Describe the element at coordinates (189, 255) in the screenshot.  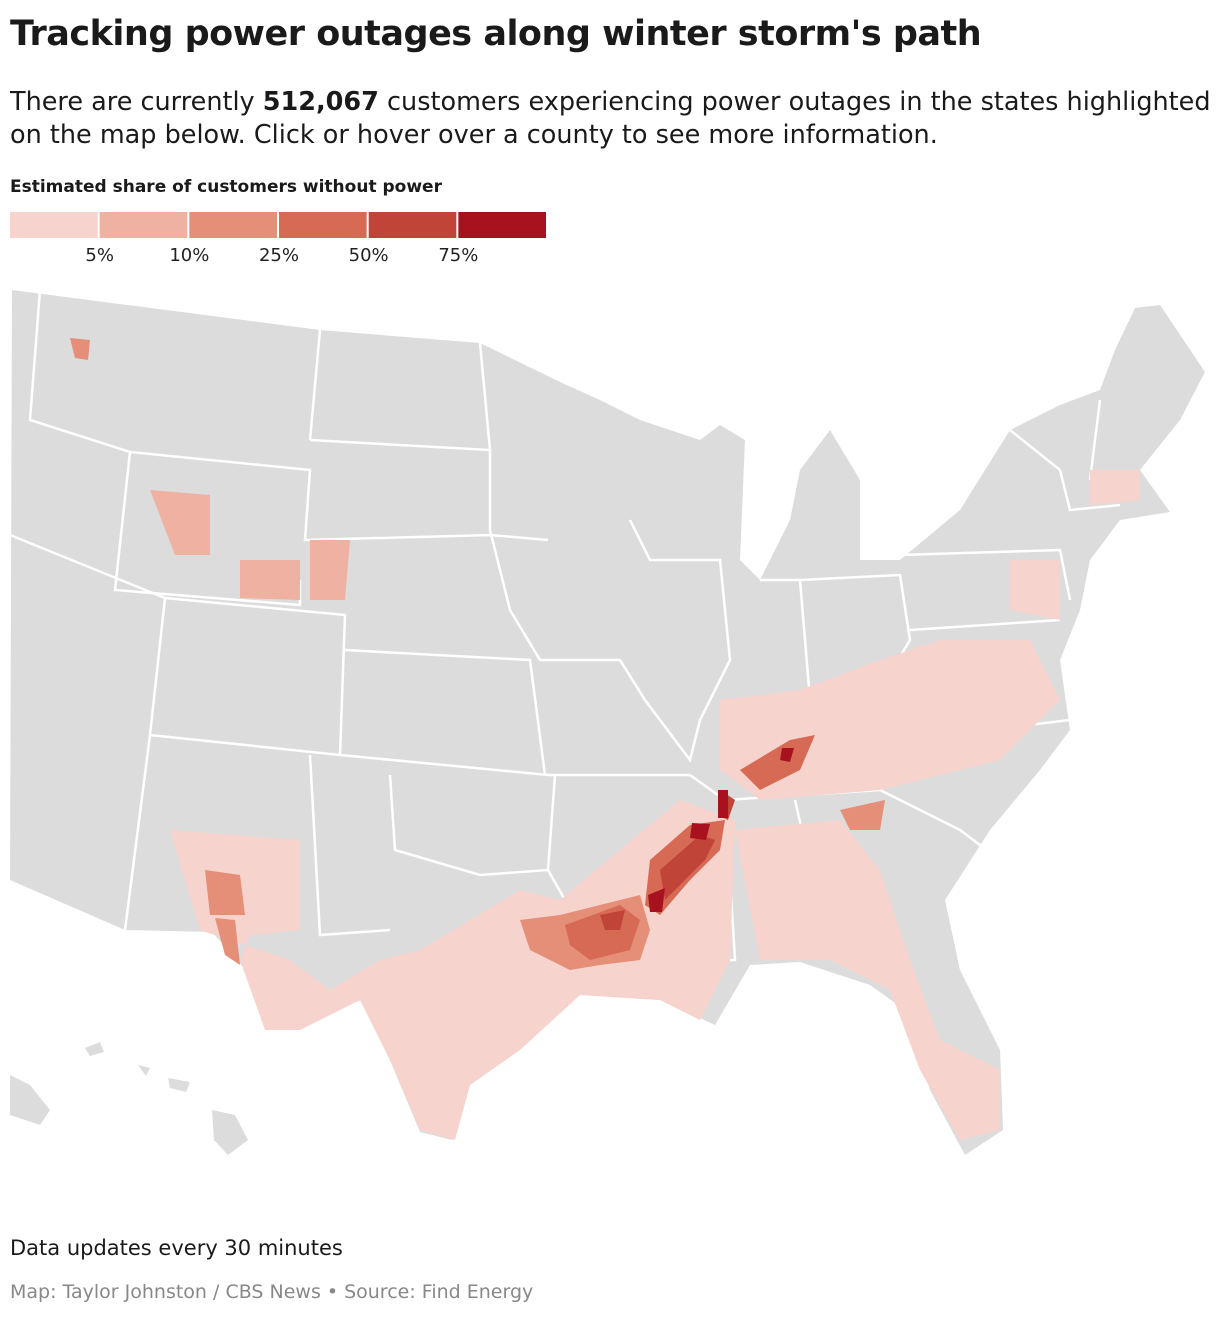
I see `legend-tick-label: 10%` at that location.